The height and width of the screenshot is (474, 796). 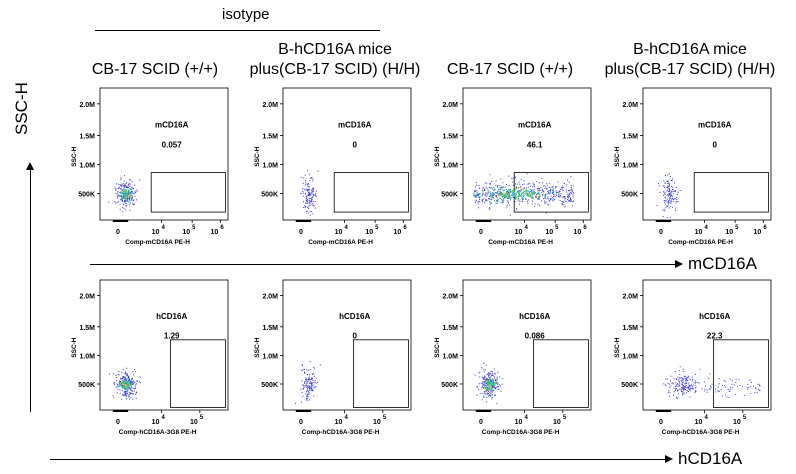 I want to click on r1c2-xlabel: Comp-mCD16A PE-H, so click(x=340, y=242).